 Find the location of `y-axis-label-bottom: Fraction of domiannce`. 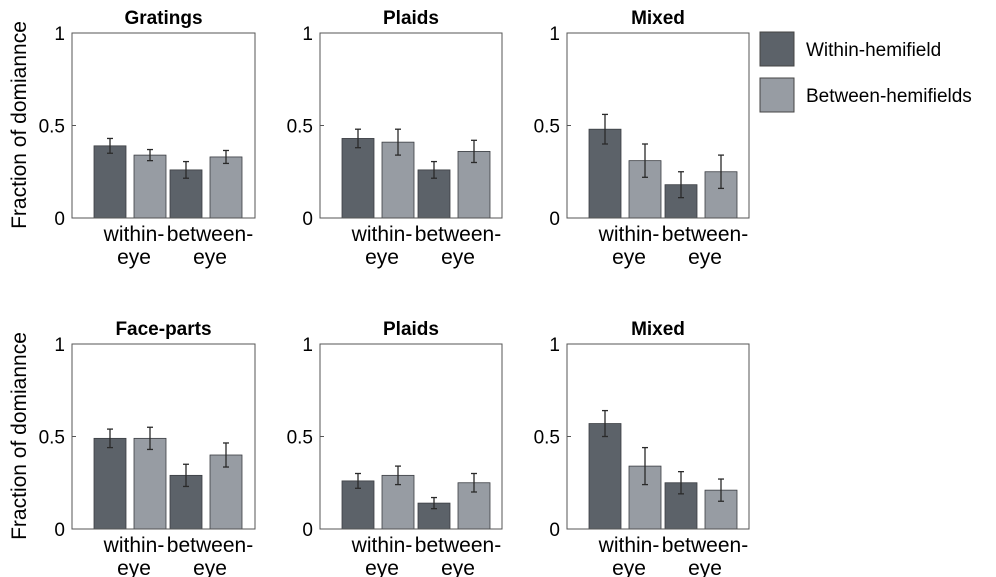

y-axis-label-bottom: Fraction of domiannce is located at coordinates (19, 436).